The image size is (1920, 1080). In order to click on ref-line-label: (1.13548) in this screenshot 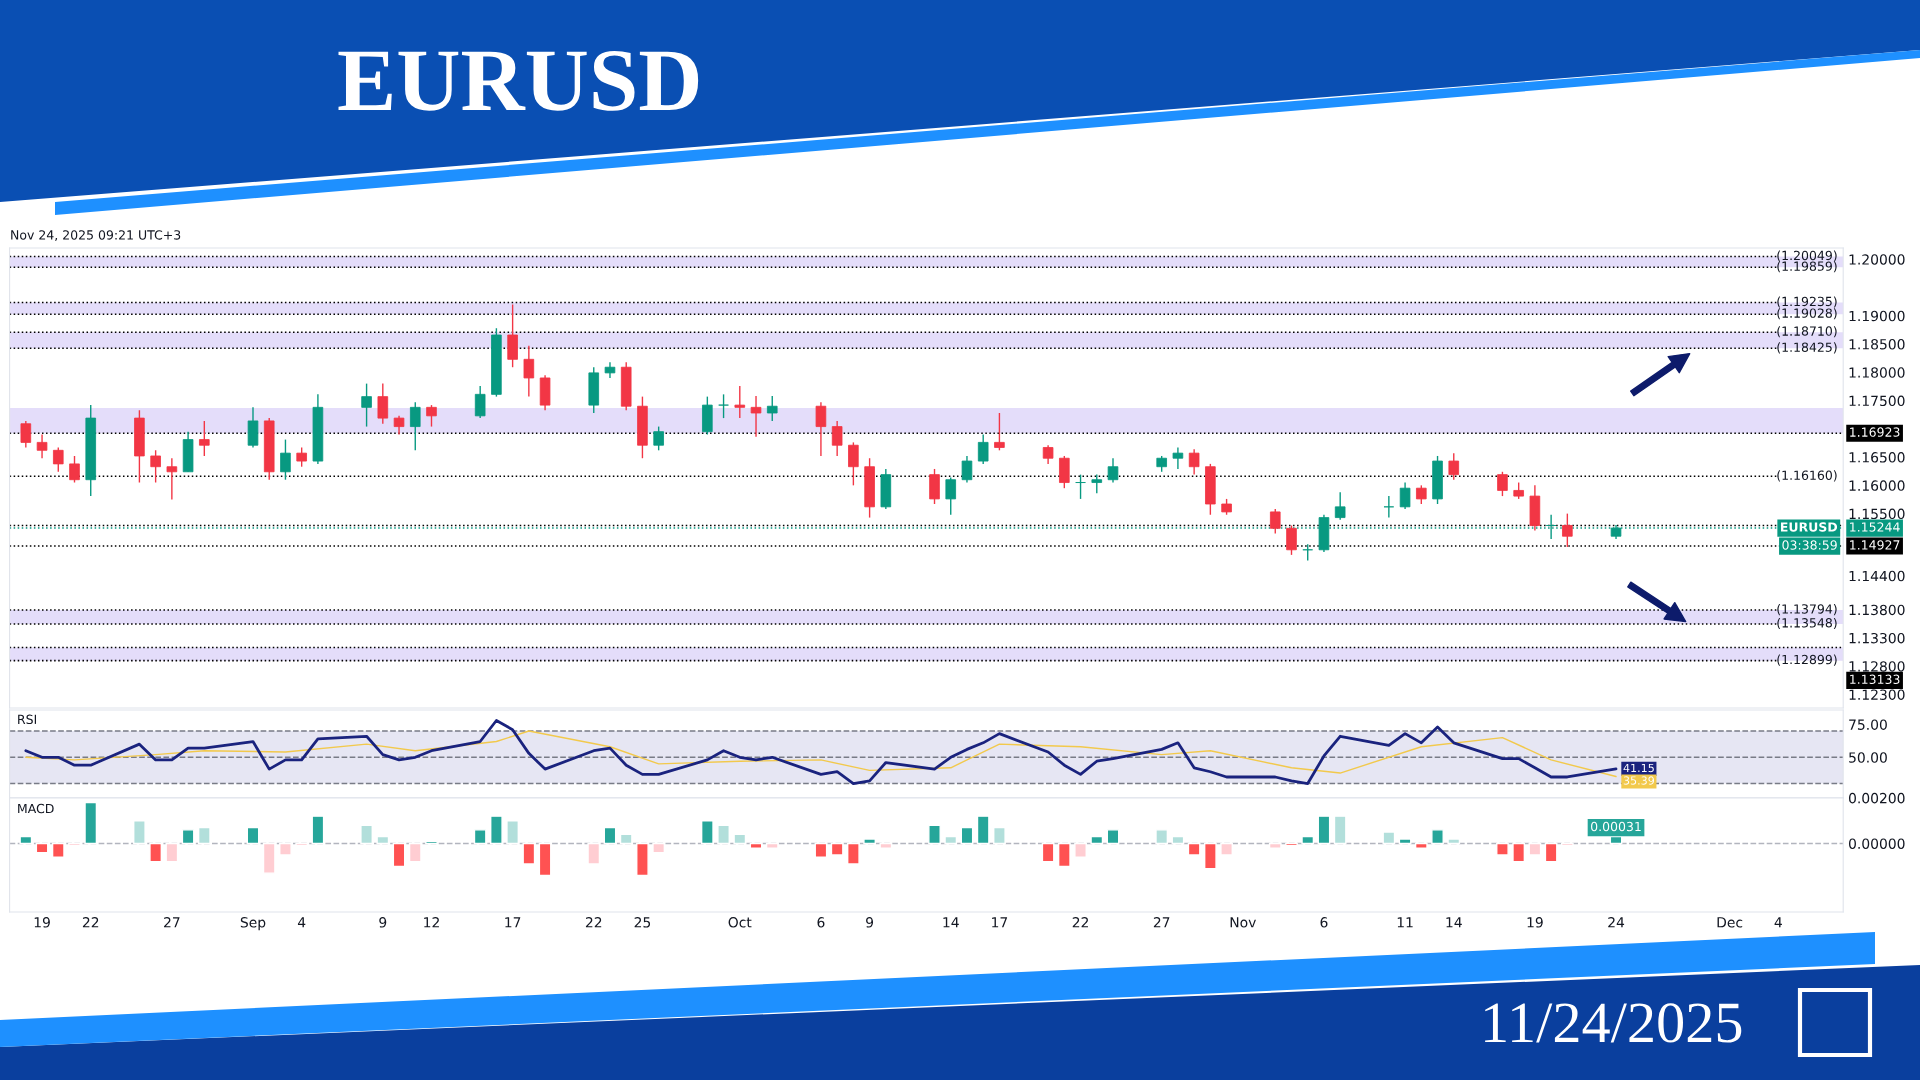, I will do `click(1807, 623)`.